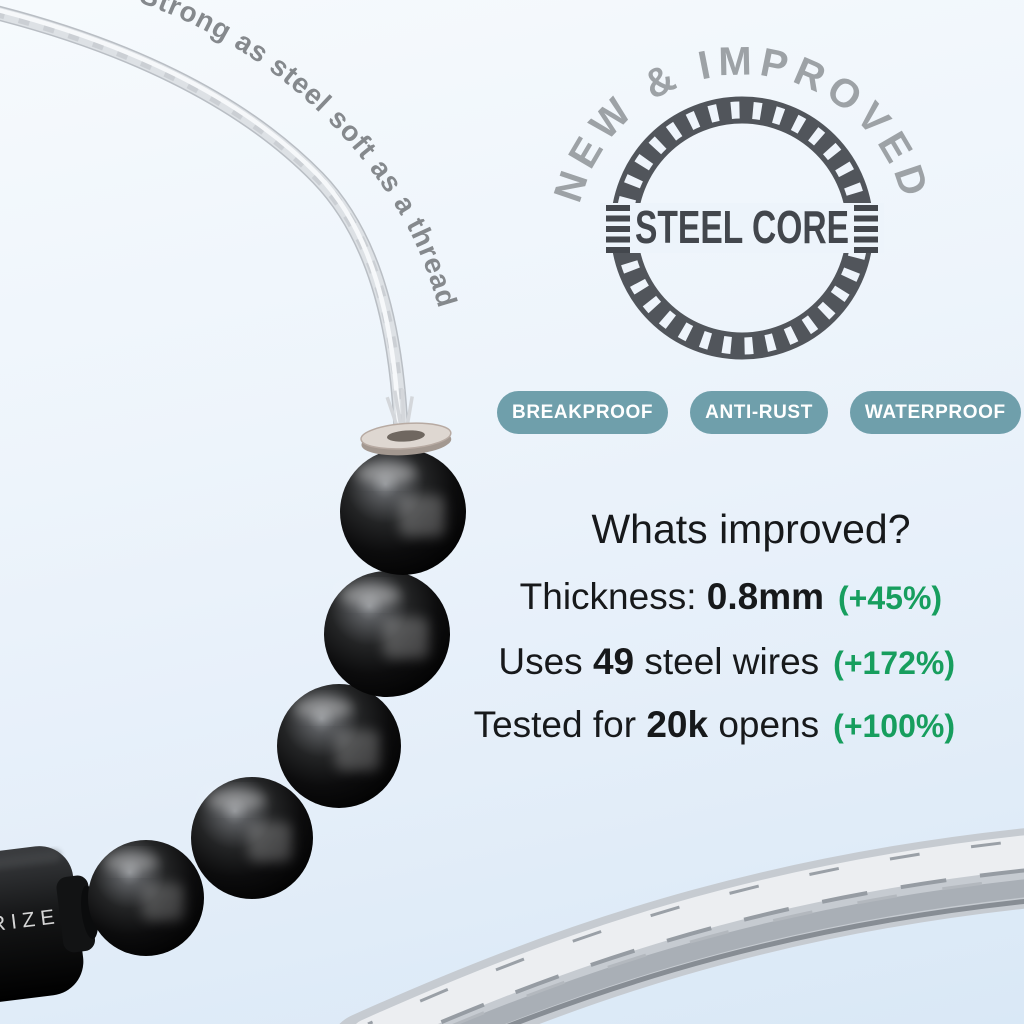 This screenshot has width=1024, height=1024. I want to click on badge-band-stripes-left, so click(618, 229).